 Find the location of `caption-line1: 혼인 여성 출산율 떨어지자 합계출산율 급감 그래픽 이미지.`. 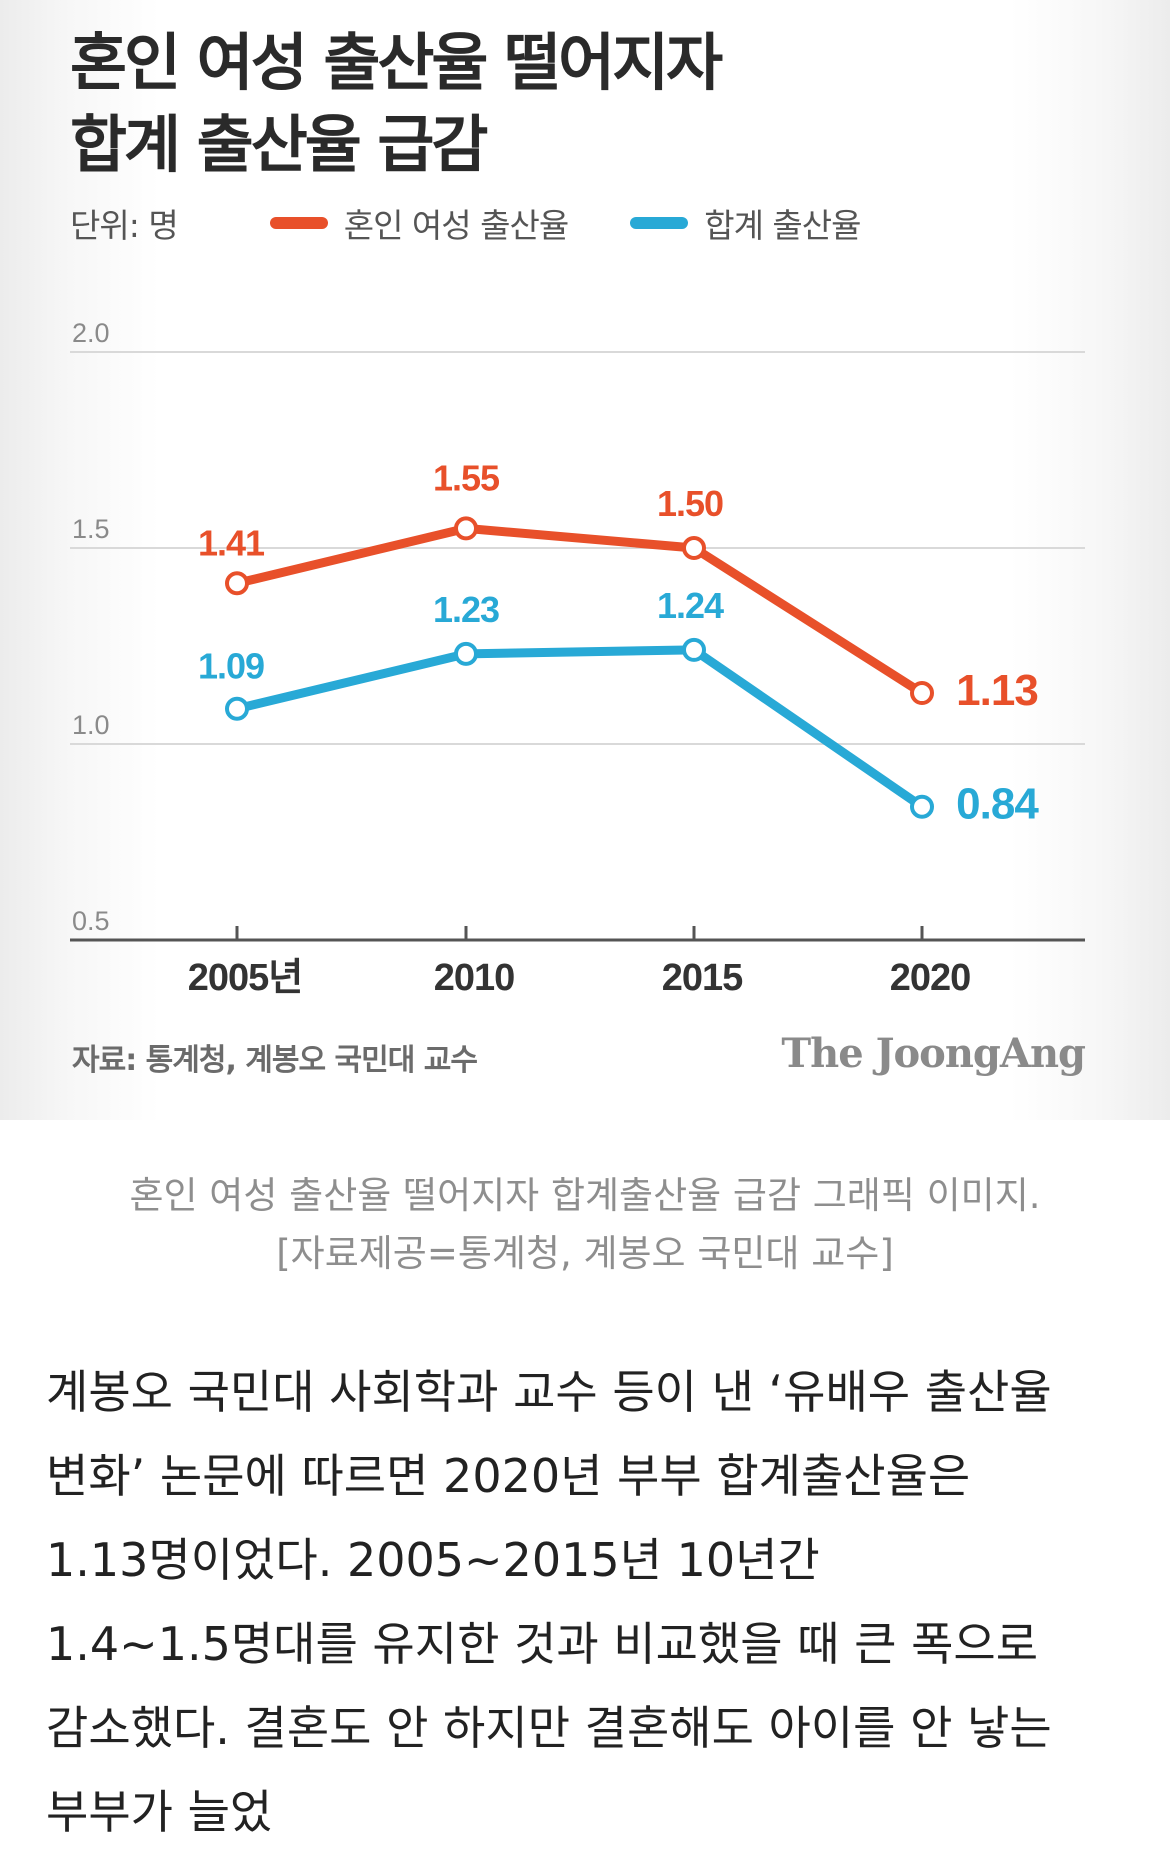

caption-line1: 혼인 여성 출산율 떨어지자 합계출산율 급감 그래픽 이미지. is located at coordinates (585, 1195).